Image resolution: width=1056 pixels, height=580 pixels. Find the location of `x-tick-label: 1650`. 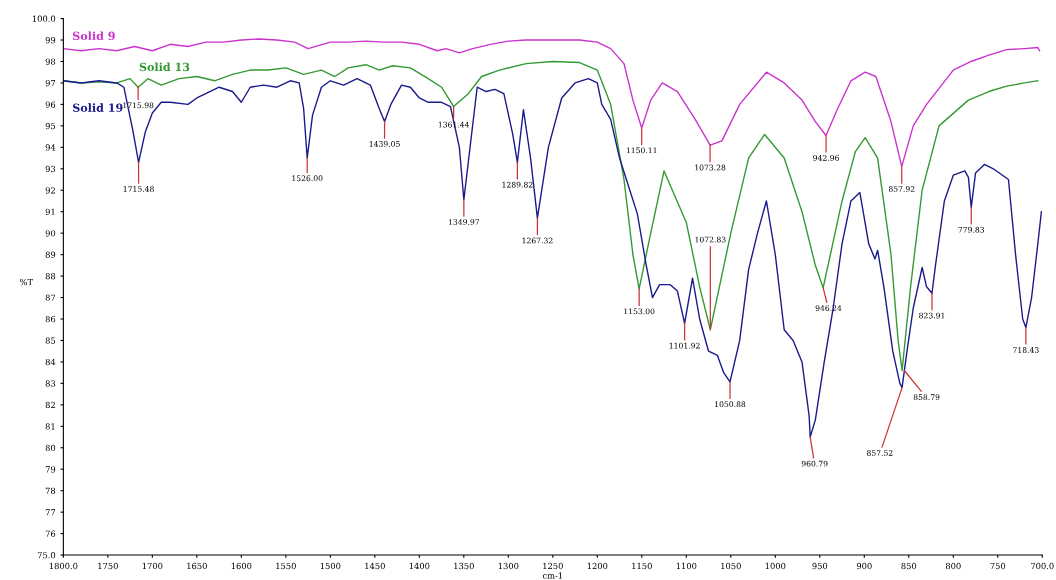

x-tick-label: 1650 is located at coordinates (197, 566).